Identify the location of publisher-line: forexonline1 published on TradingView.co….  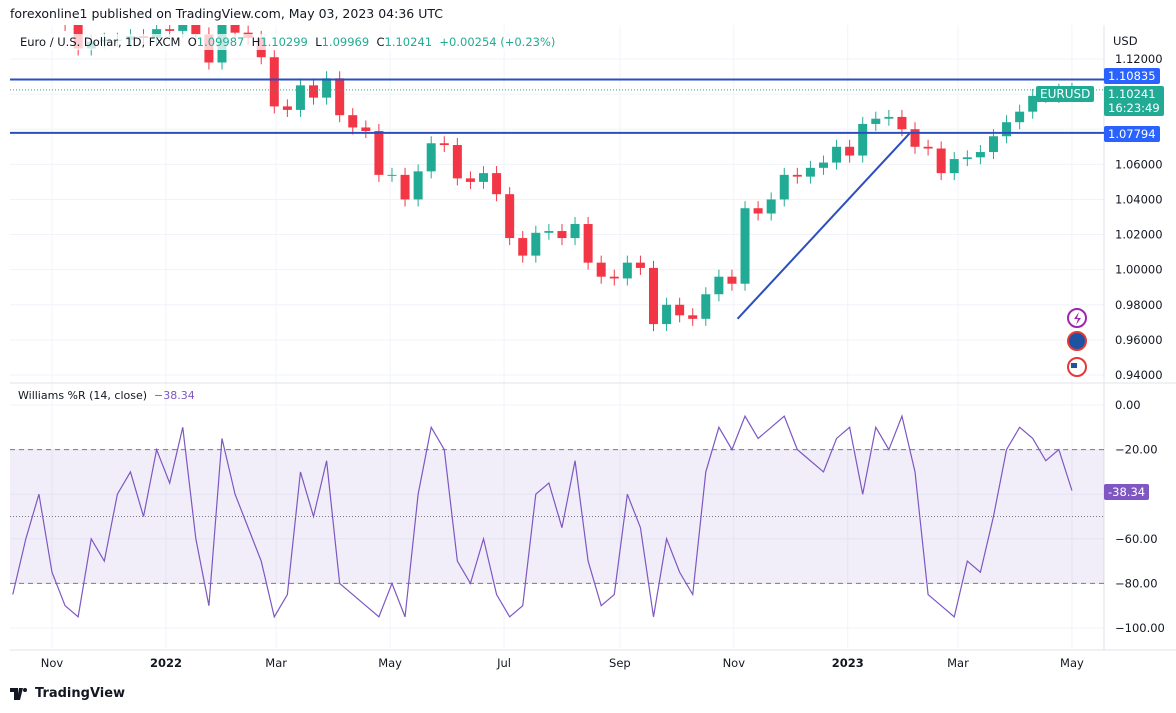
(226, 13).